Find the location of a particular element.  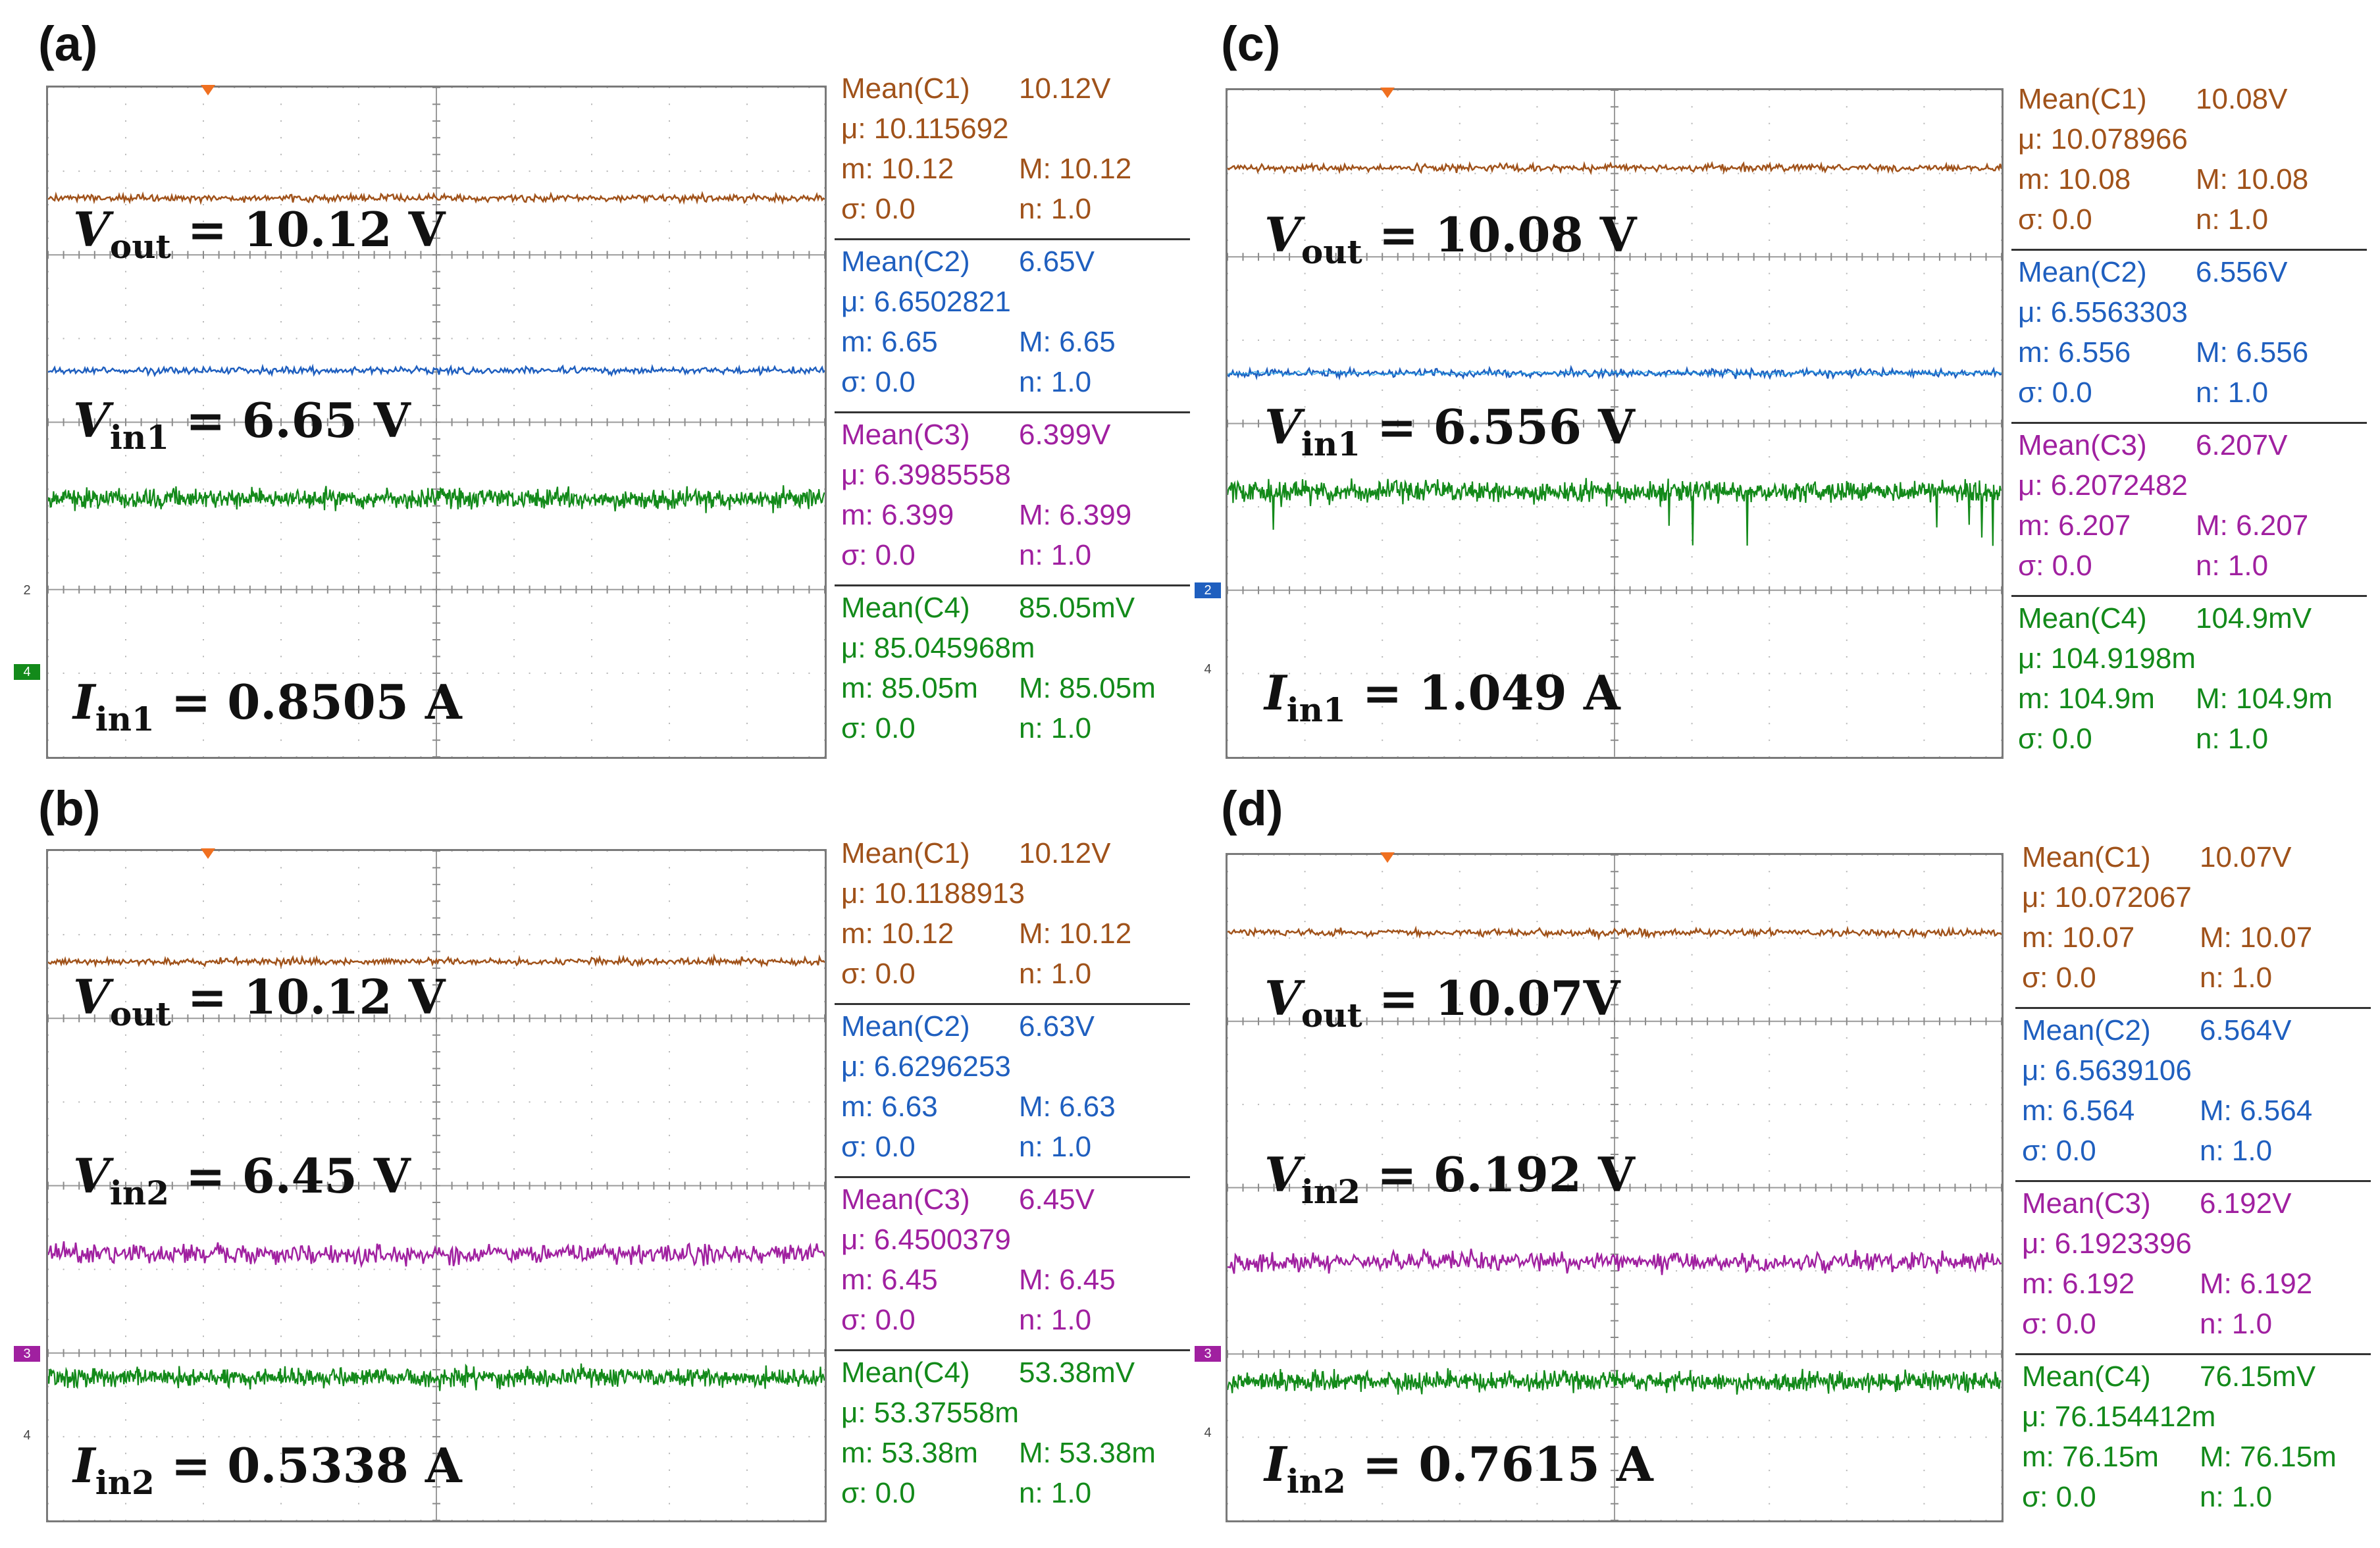

vin-equation: Vin2 = 6.45 V is located at coordinates (242, 1181).